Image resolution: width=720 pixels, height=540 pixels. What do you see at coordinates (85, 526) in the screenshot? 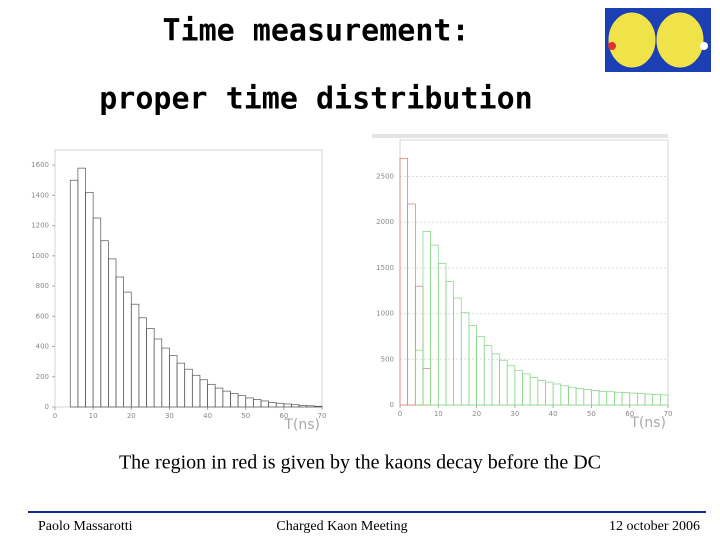
I see `footer-author: Paolo Massarotti` at bounding box center [85, 526].